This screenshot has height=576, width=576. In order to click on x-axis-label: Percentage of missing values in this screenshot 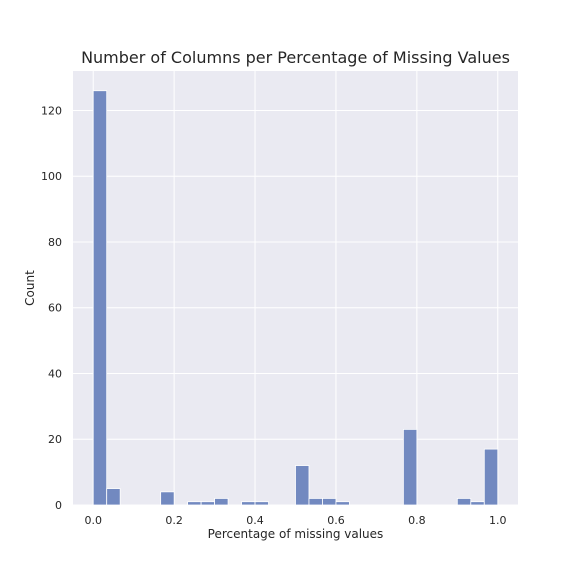, I will do `click(296, 534)`.